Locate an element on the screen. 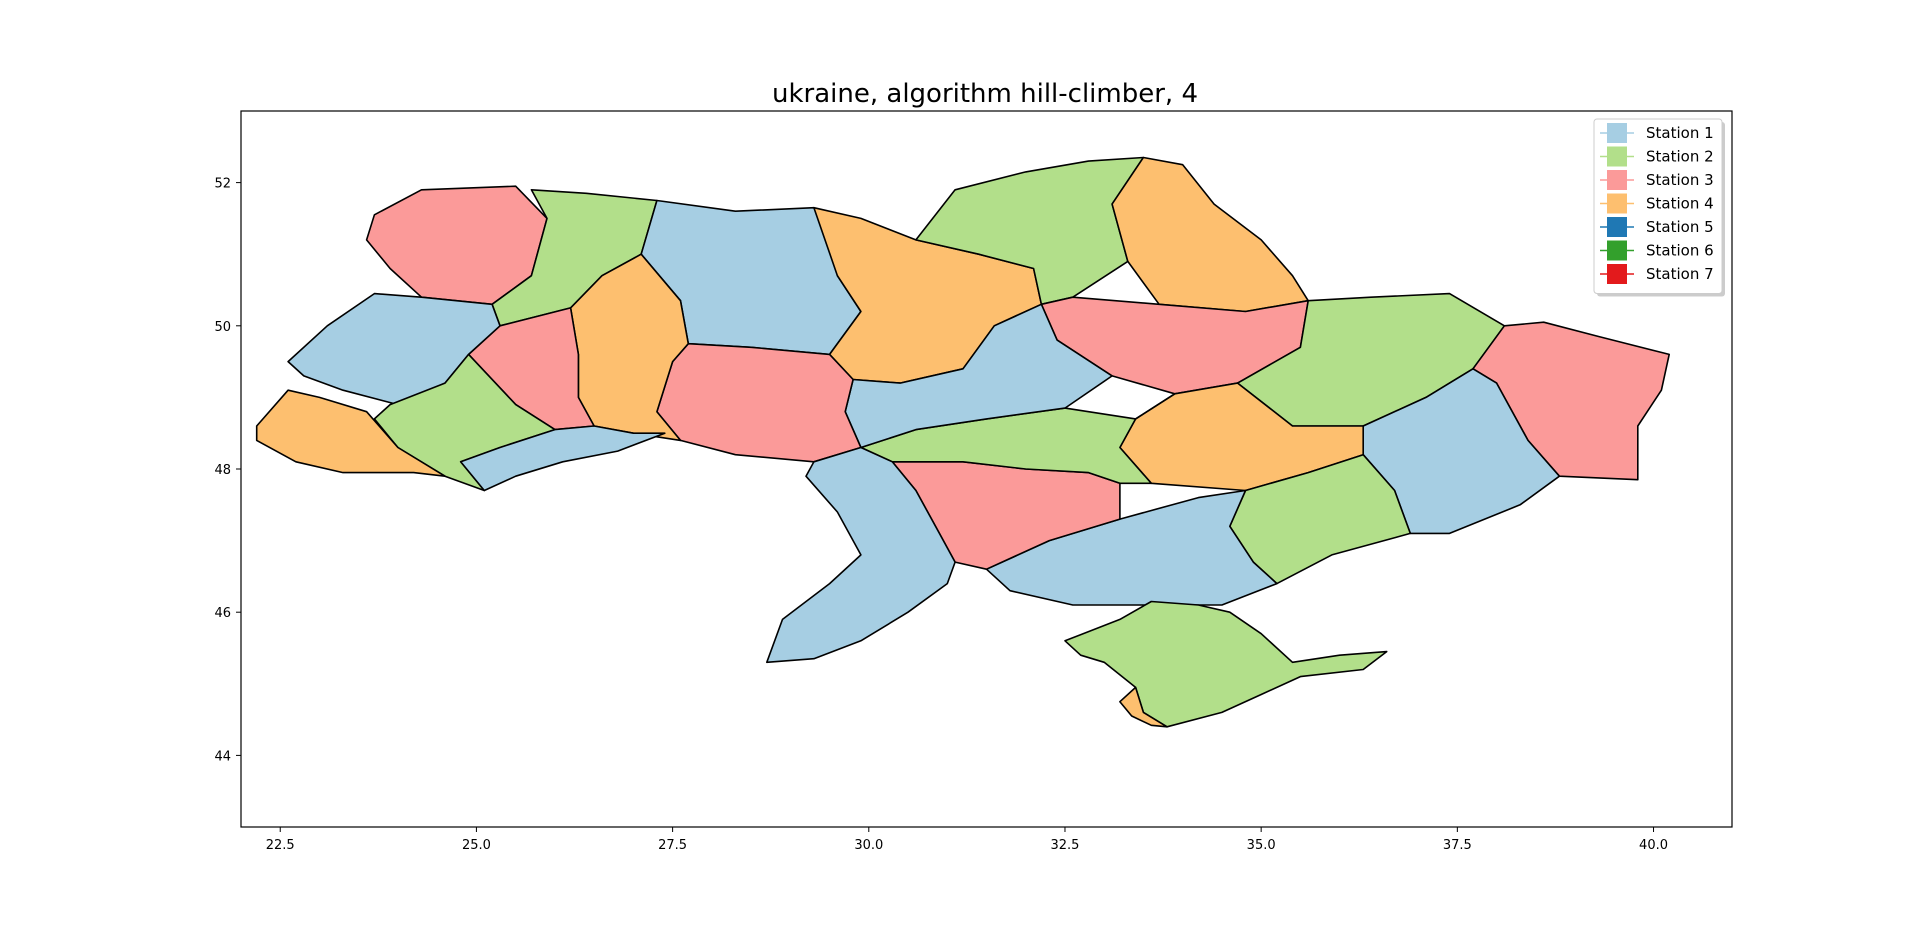  legend-label: Station 3 is located at coordinates (1680, 180).